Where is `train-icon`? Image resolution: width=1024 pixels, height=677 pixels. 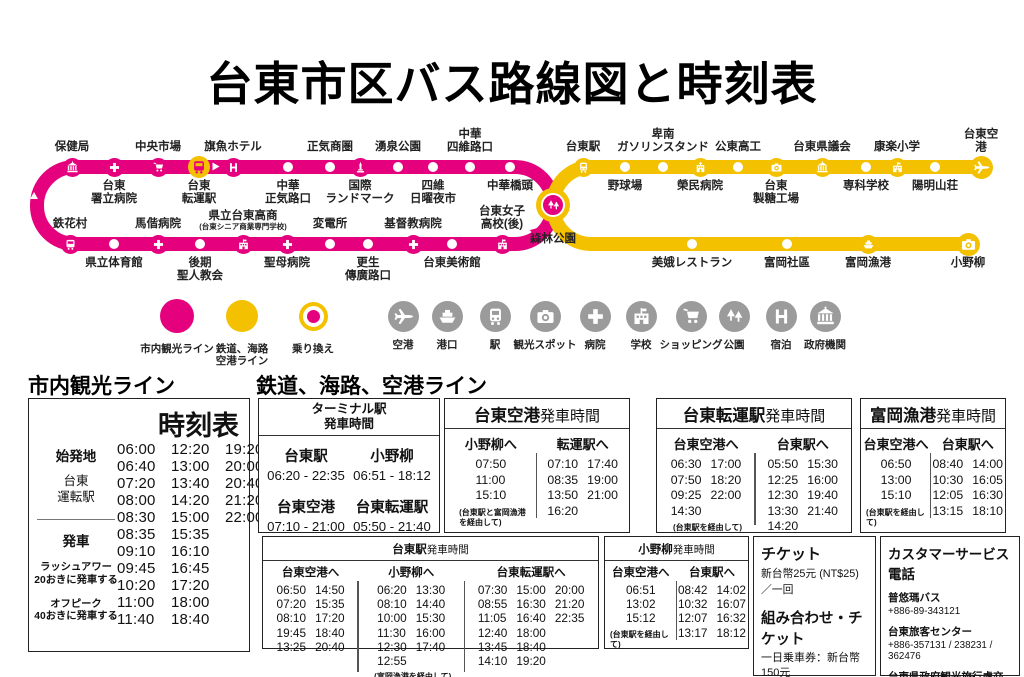 train-icon is located at coordinates (495, 316).